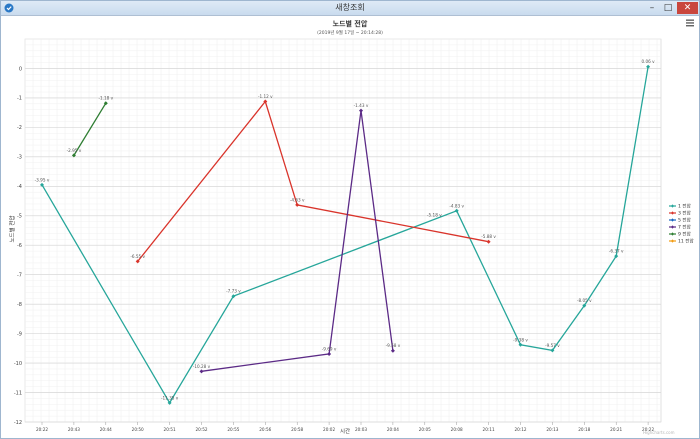 Image resolution: width=700 pixels, height=439 pixels. What do you see at coordinates (9, 8) in the screenshot?
I see `app-icon` at bounding box center [9, 8].